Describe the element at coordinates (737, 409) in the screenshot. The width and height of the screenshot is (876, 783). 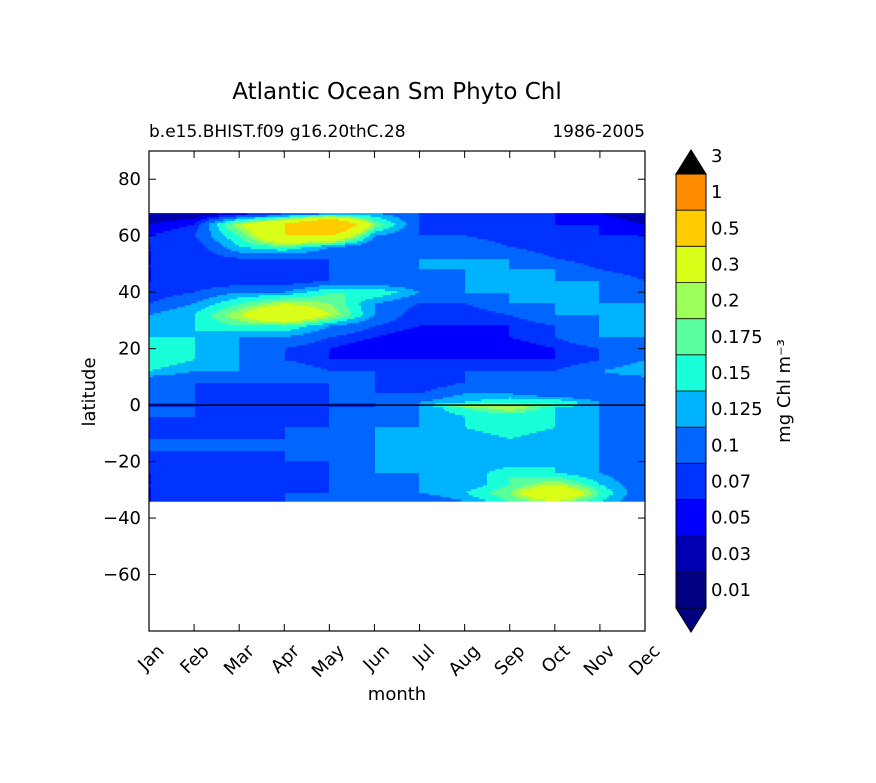
I see `colorbar-tick-label: 0.125` at that location.